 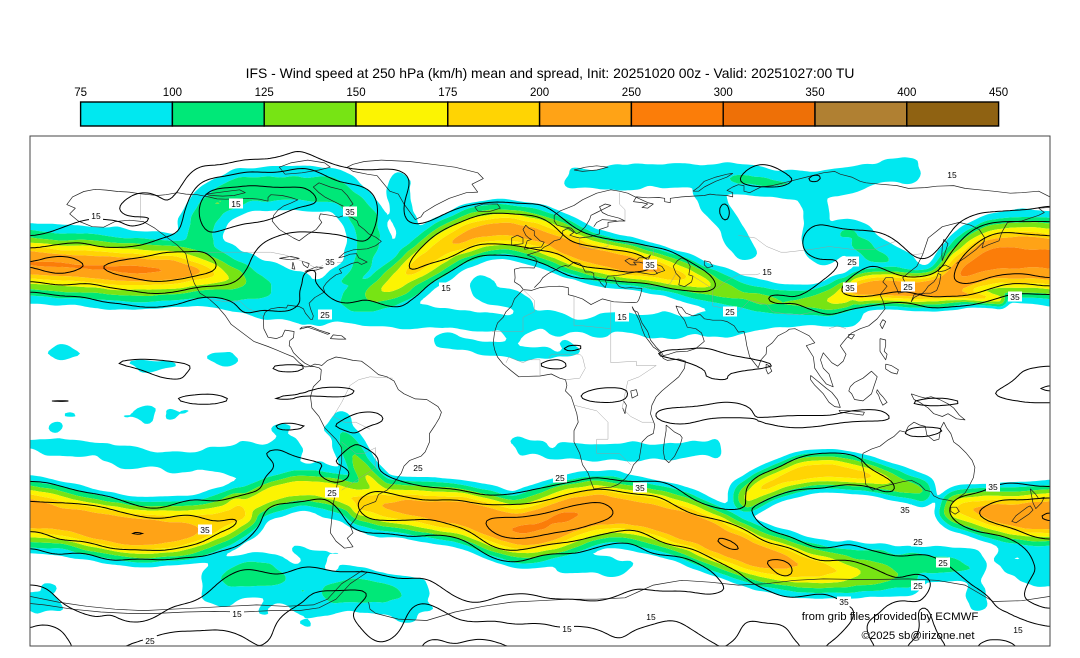 What do you see at coordinates (723, 93) in the screenshot?
I see `svg-text: 300` at bounding box center [723, 93].